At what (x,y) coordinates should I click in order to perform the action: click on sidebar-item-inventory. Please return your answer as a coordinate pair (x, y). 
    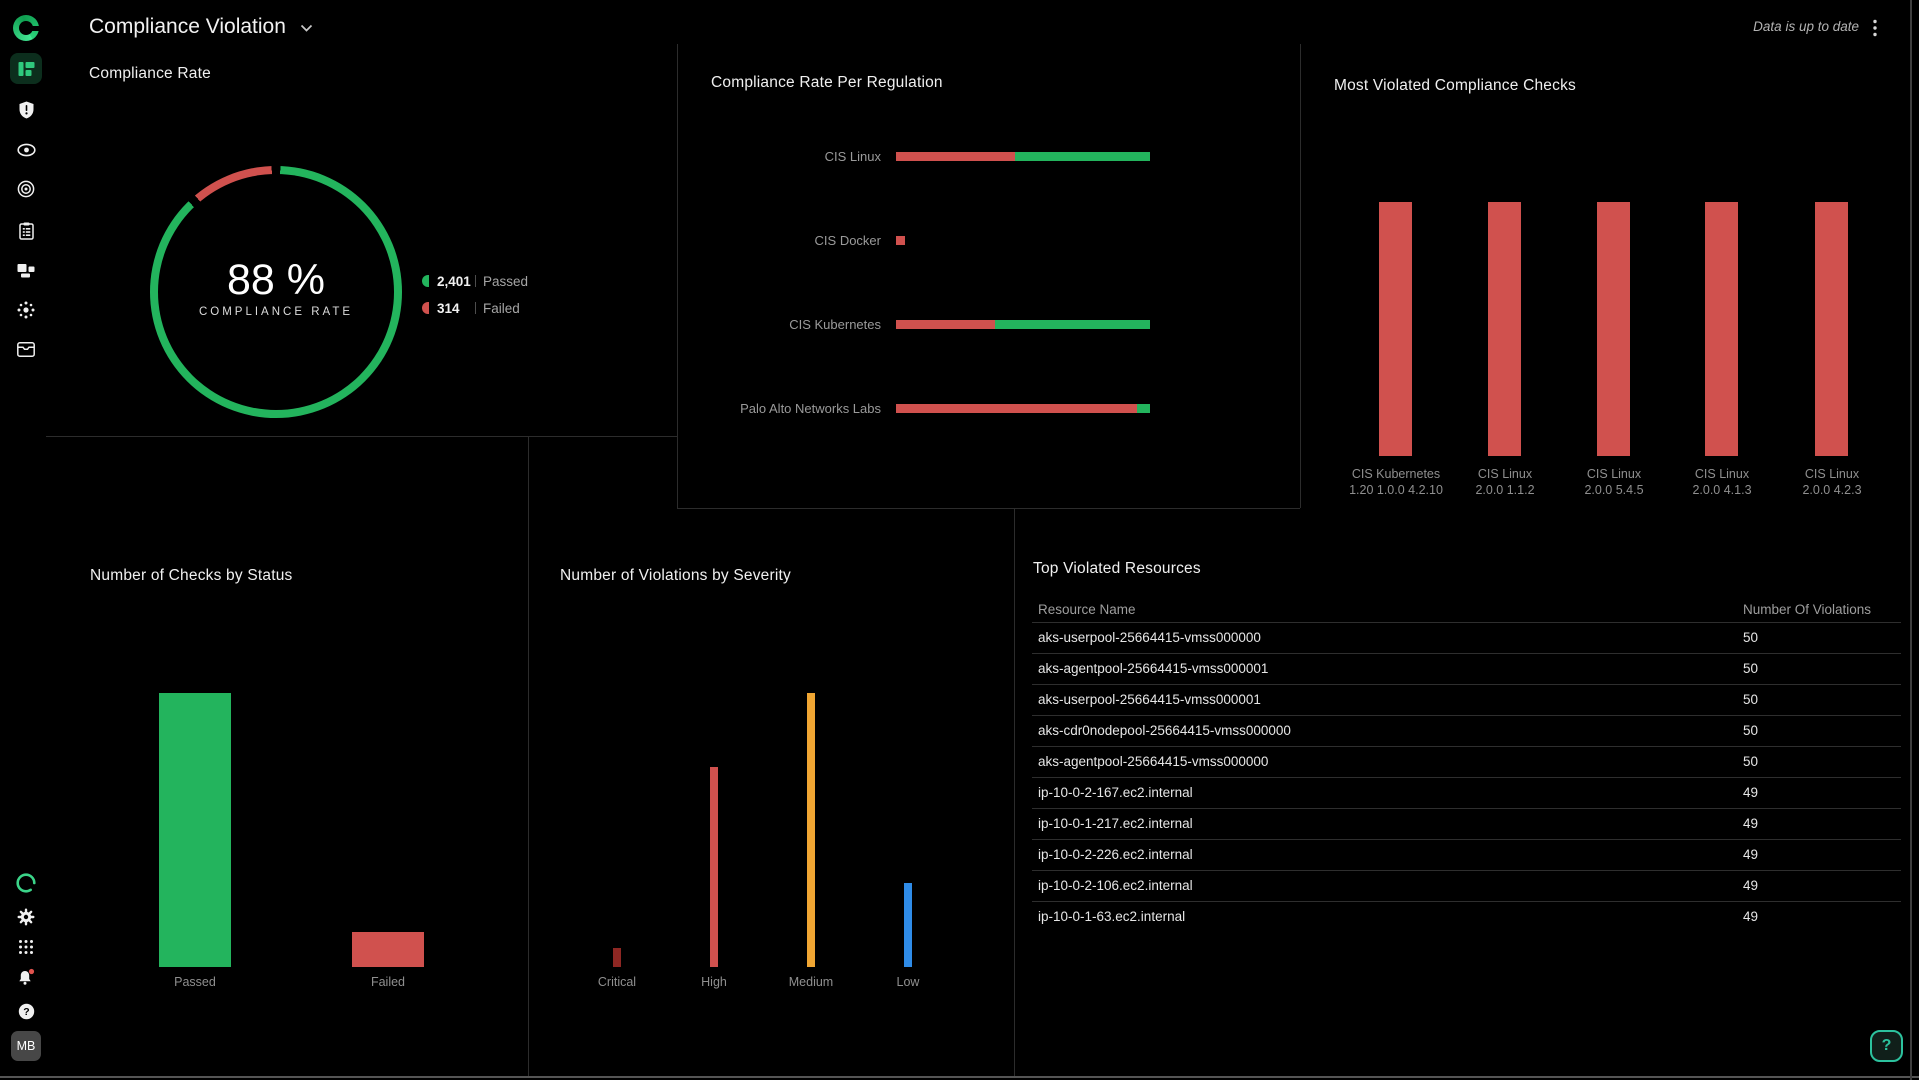
    Looking at the image, I should click on (26, 270).